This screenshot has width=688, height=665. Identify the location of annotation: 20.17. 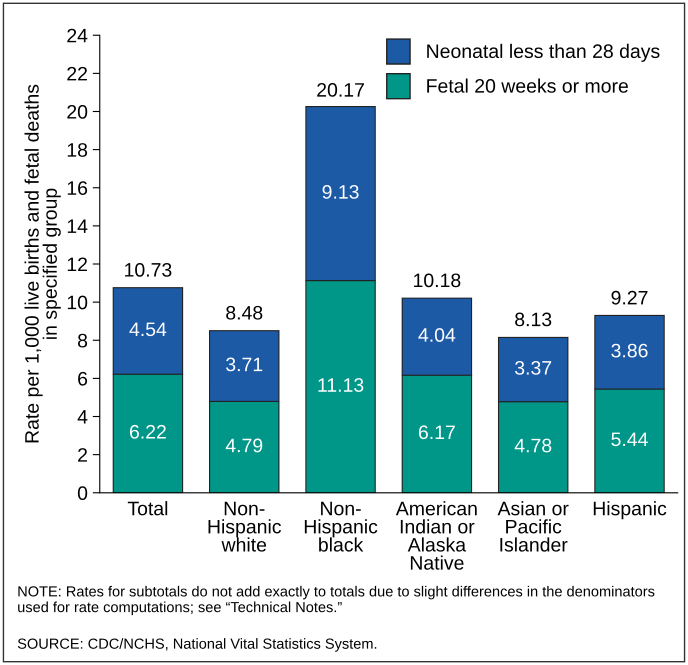
(340, 90).